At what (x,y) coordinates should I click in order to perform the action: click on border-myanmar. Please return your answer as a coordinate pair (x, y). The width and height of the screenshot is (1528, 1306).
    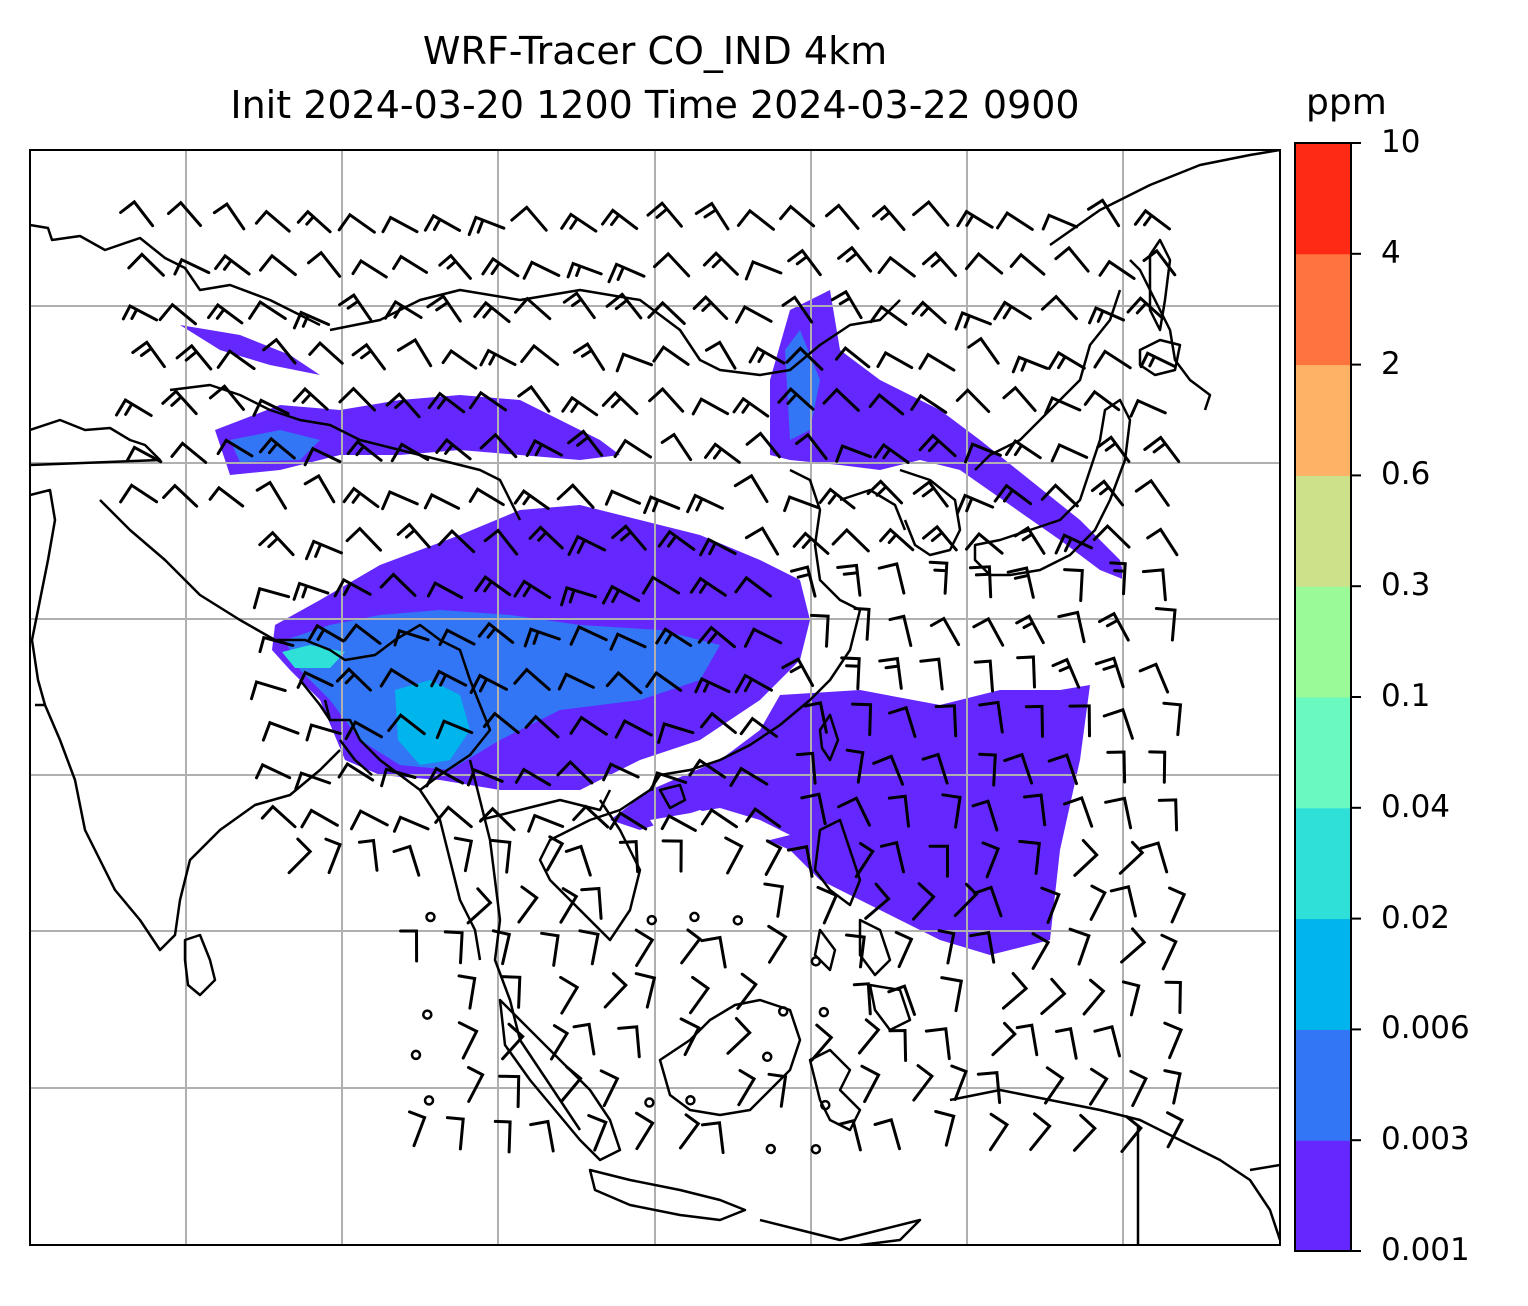
    Looking at the image, I should click on (450, 875).